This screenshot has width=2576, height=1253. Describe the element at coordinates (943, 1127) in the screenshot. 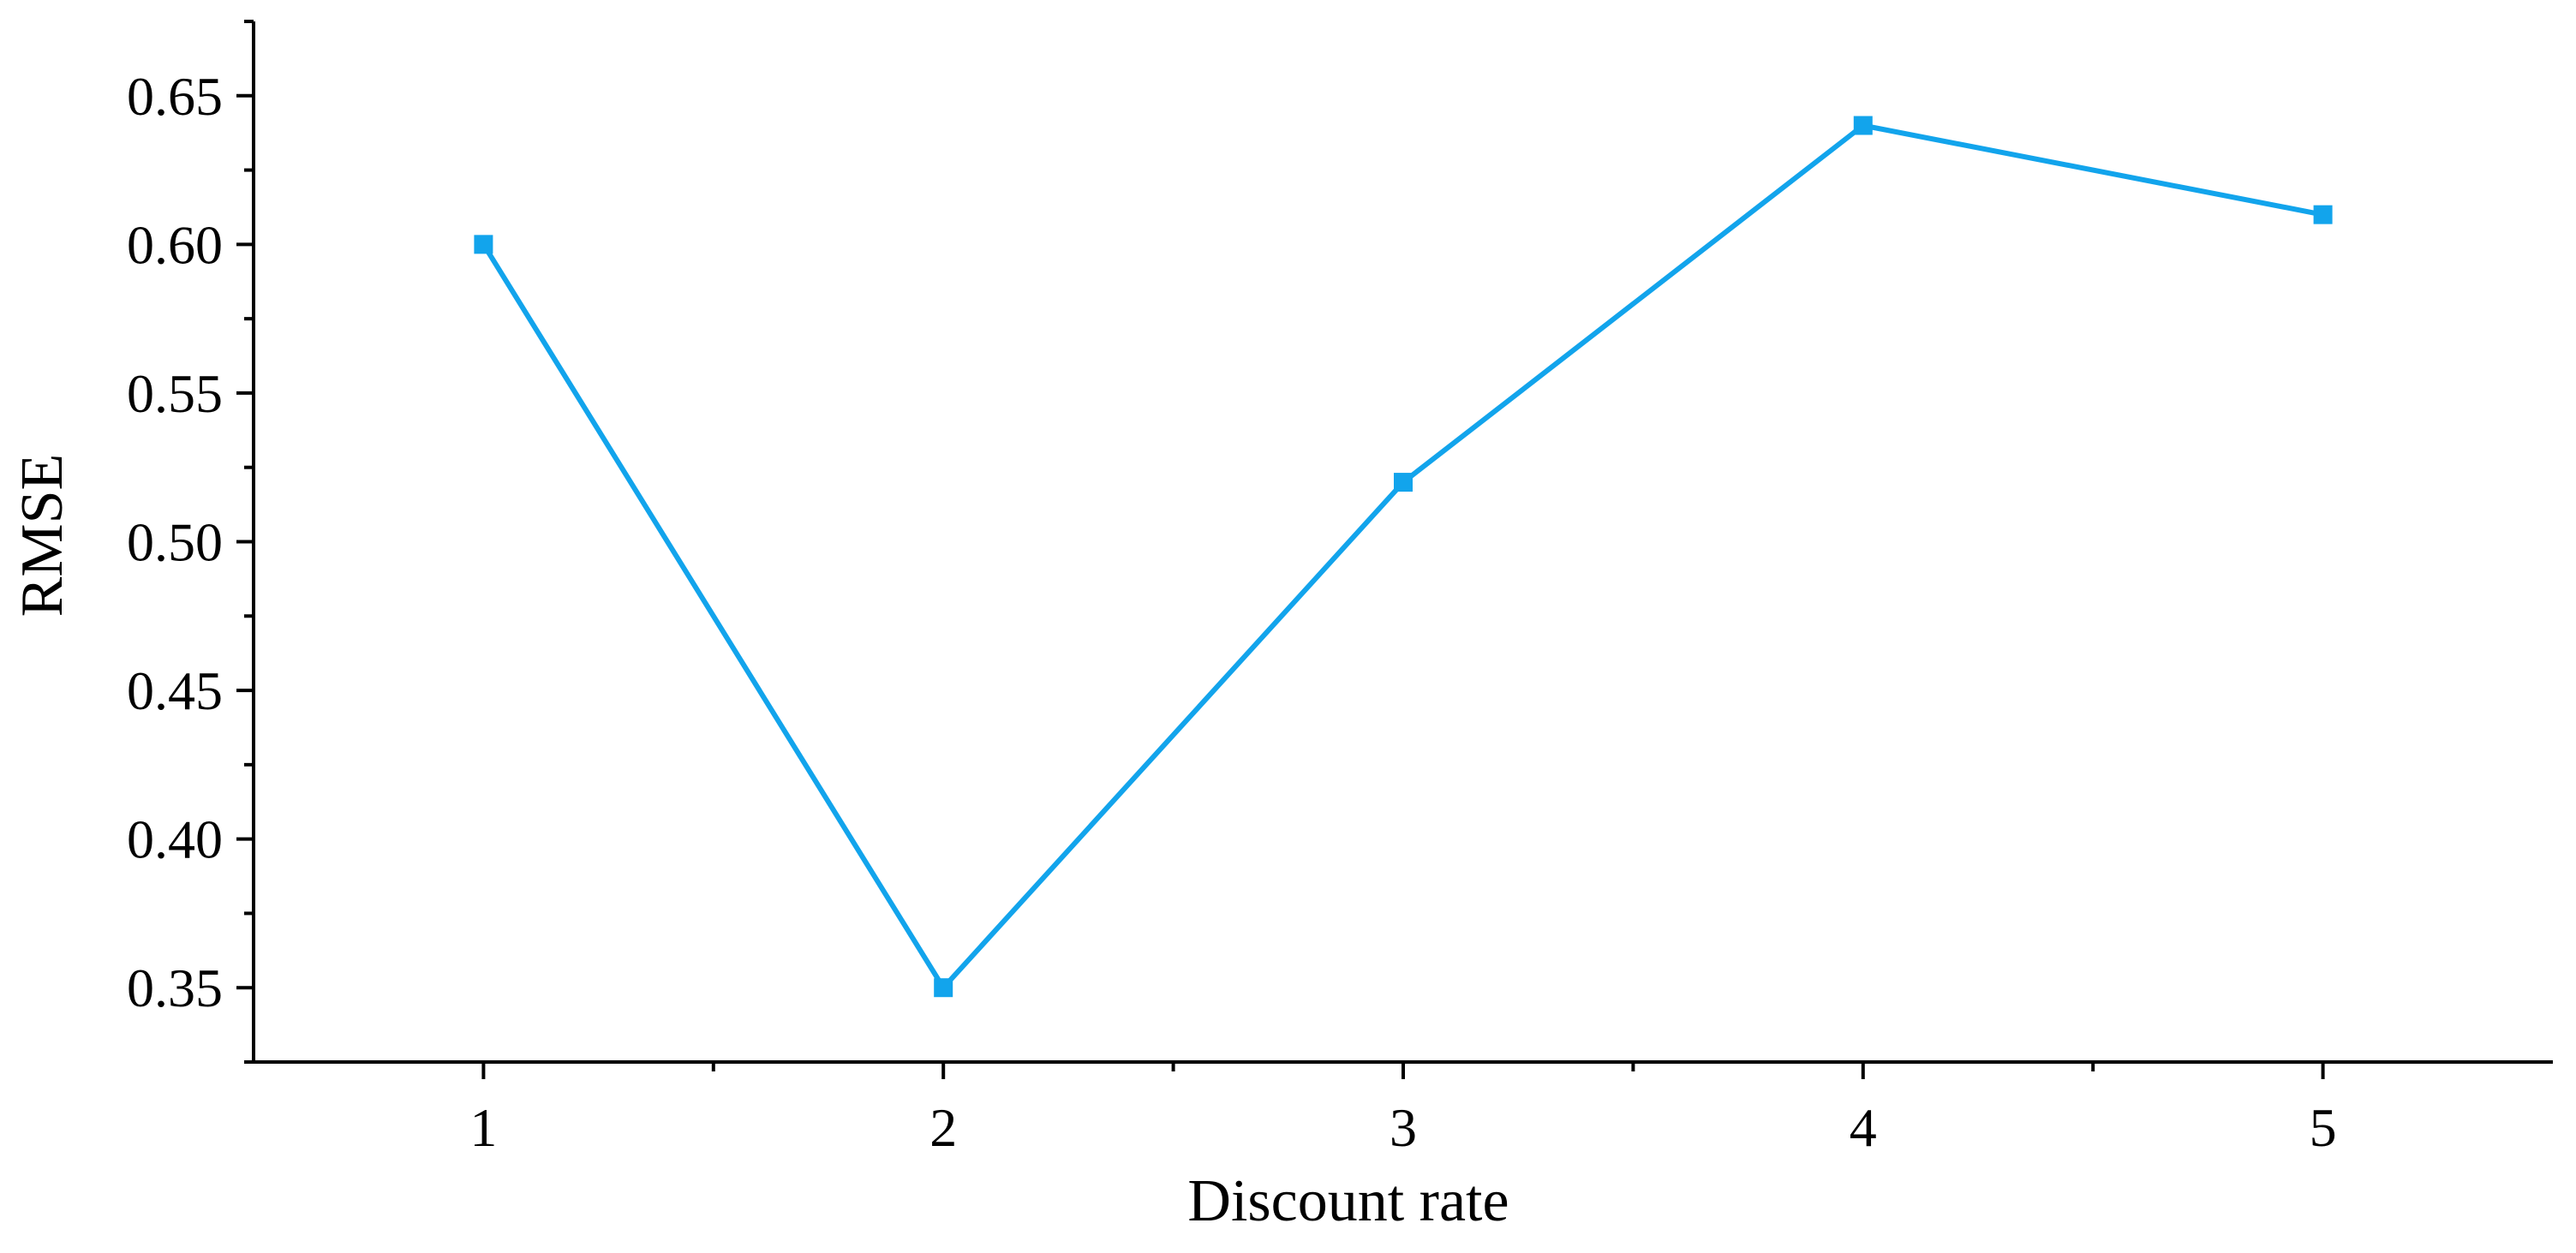

I see `x-tick-label: 2` at that location.